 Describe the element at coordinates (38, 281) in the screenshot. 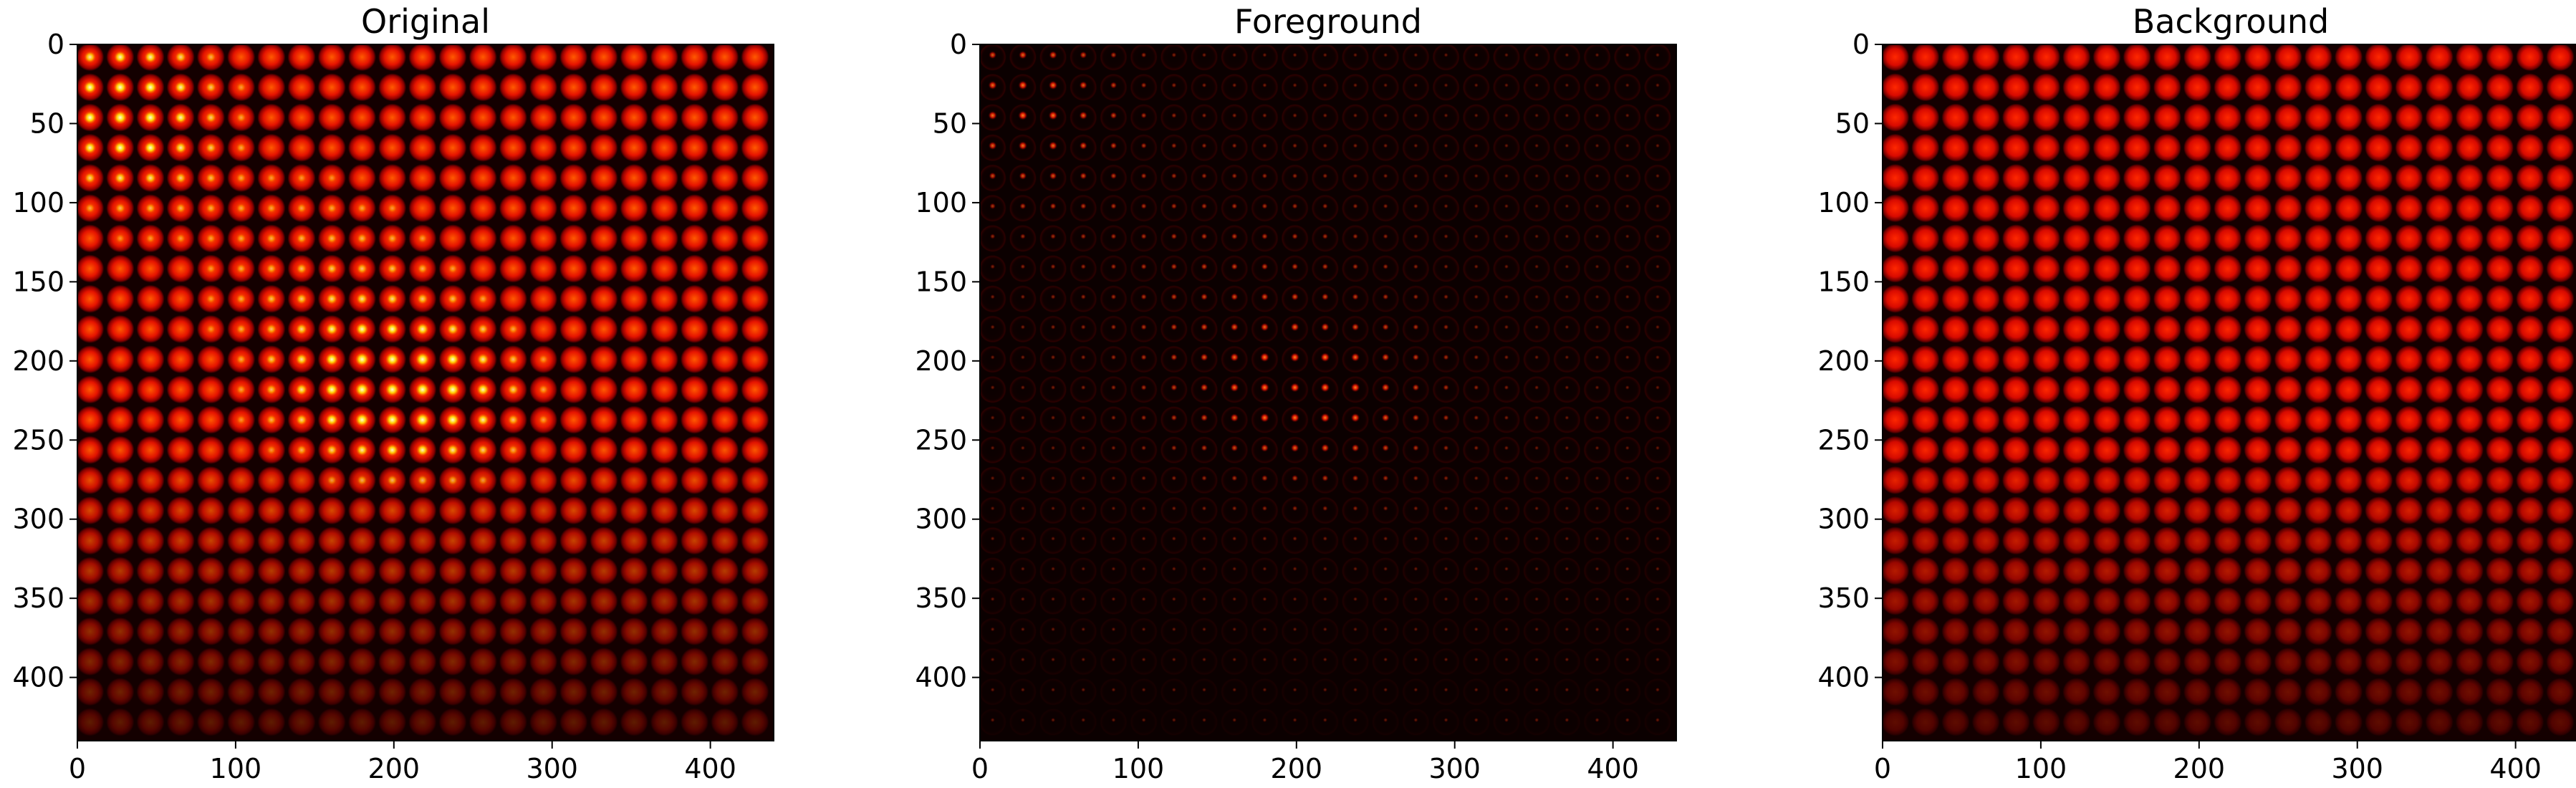

I see `y-tick-label: 150` at that location.